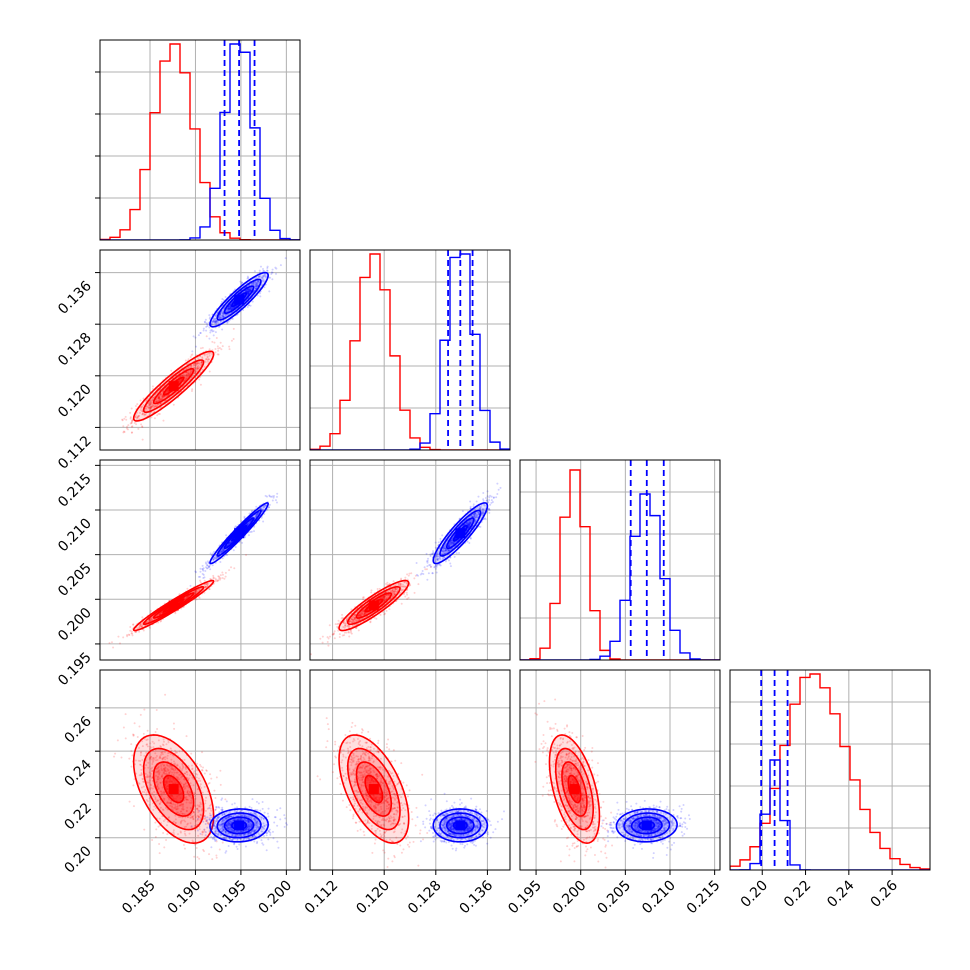 The height and width of the screenshot is (970, 970). What do you see at coordinates (75, 453) in the screenshot?
I see `y-tick-label: 0.112` at bounding box center [75, 453].